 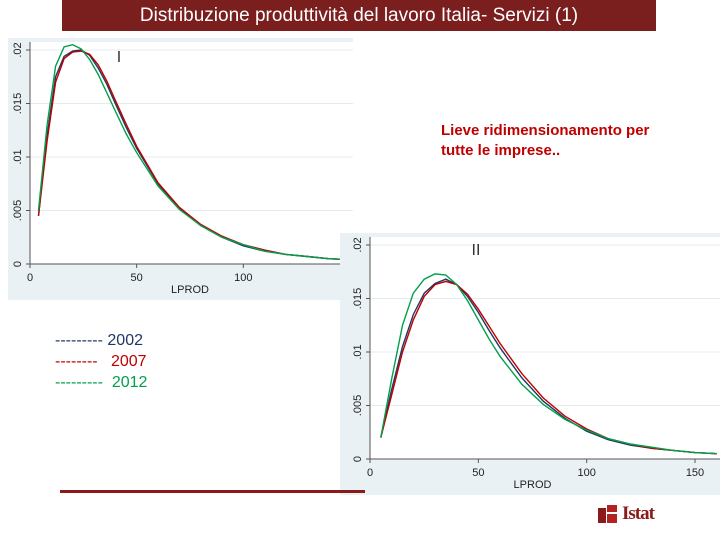 I want to click on istat-logo-text: Istat, so click(x=638, y=513).